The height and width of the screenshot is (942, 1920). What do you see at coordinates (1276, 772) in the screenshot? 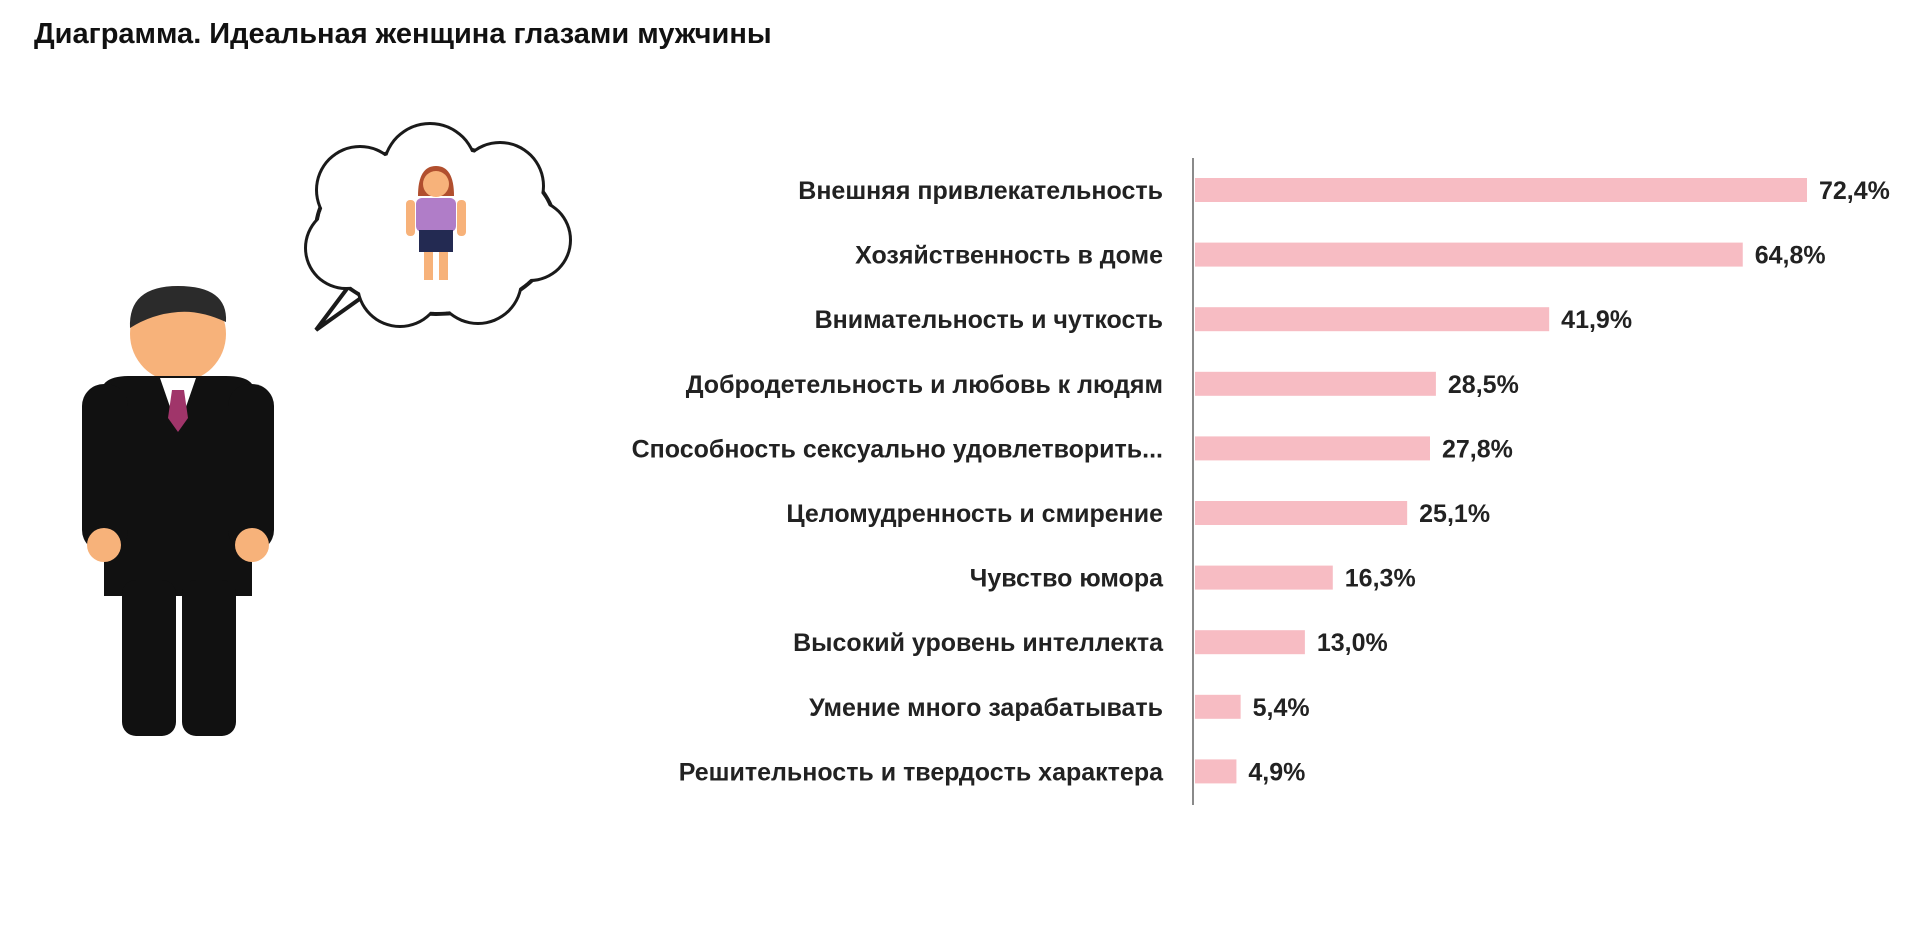
I see `value-label: 4,9%` at bounding box center [1276, 772].